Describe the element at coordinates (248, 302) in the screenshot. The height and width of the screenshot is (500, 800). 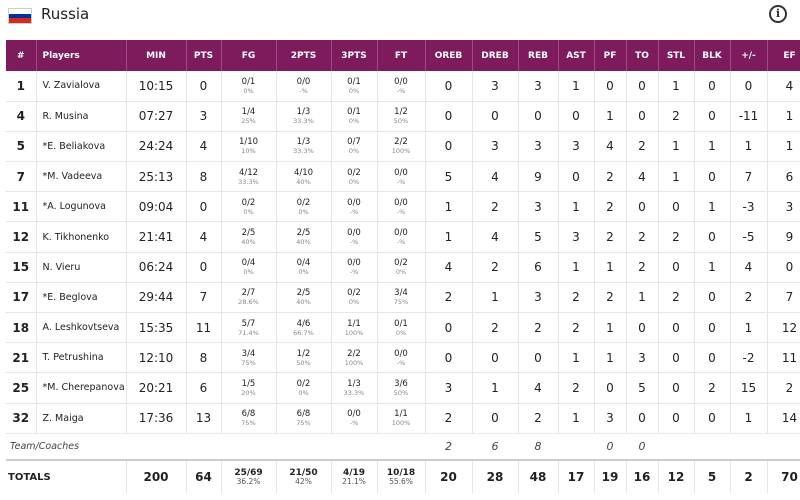
I see `fg-cell-percentage: 28.6%` at that location.